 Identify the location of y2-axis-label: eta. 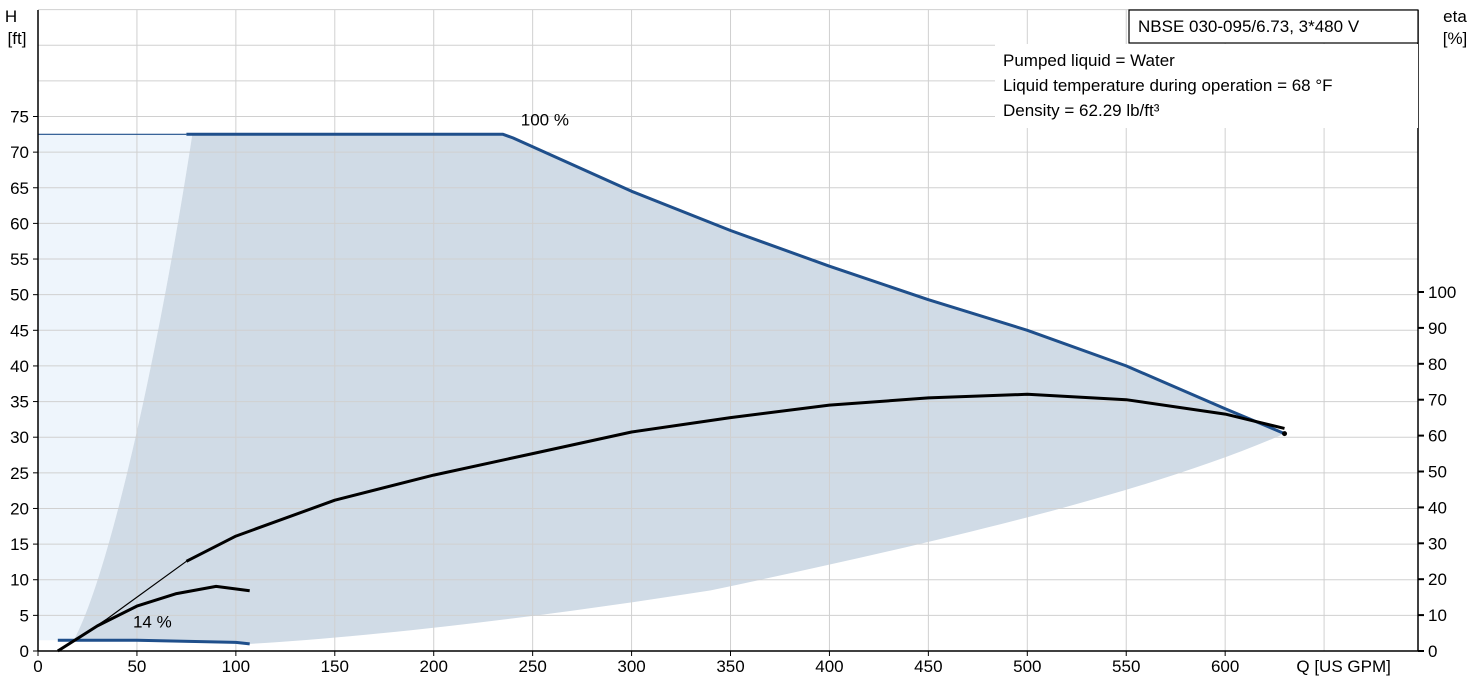
(1455, 16).